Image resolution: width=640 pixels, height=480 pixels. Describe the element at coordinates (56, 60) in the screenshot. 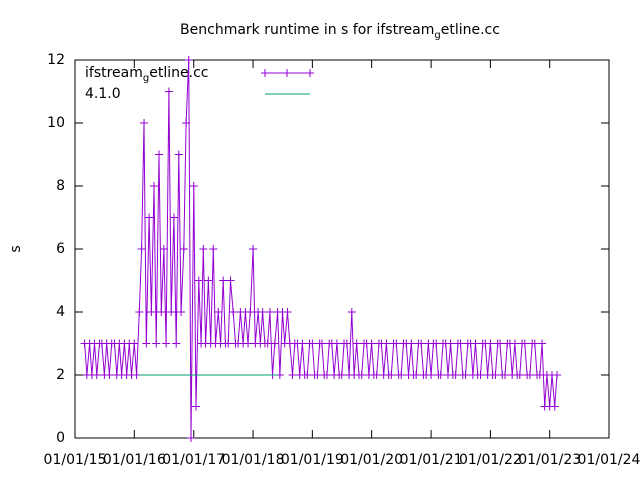

I see `y-tick-label: 12` at that location.